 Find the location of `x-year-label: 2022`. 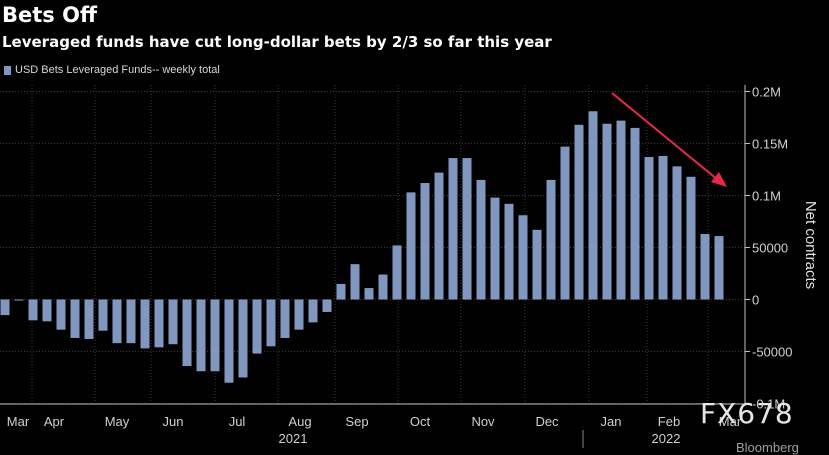

x-year-label: 2022 is located at coordinates (666, 438).